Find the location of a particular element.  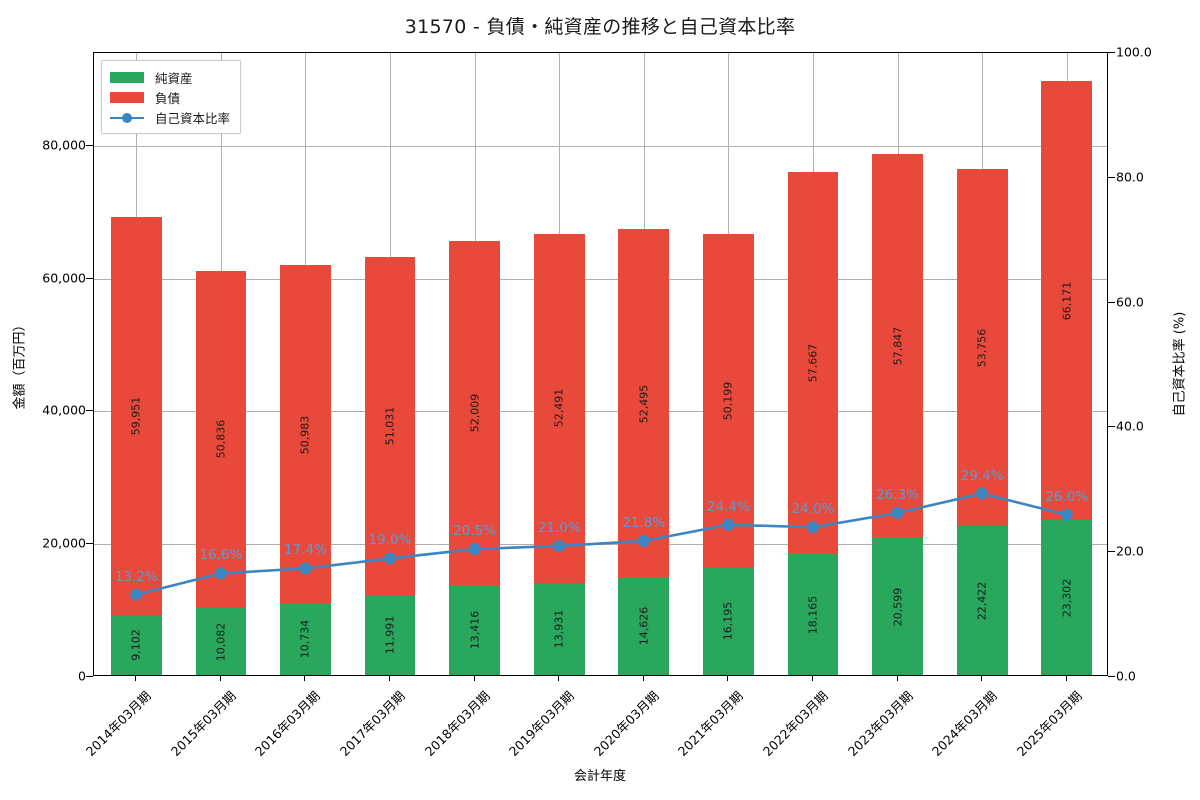

bar-segment-liability: 57,847 is located at coordinates (897, 346).